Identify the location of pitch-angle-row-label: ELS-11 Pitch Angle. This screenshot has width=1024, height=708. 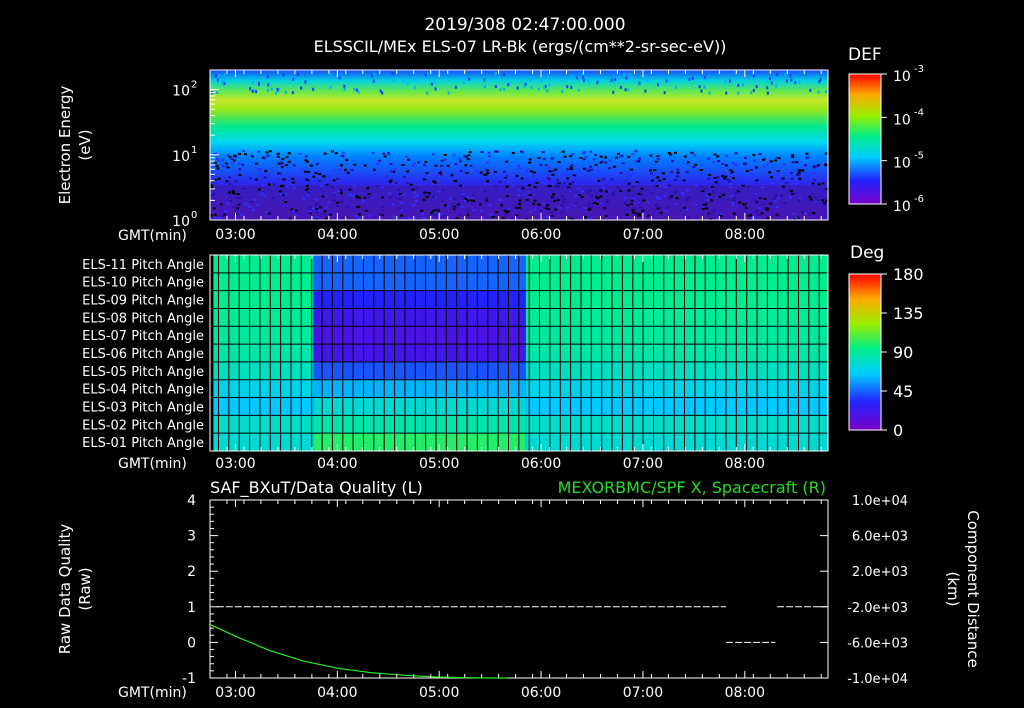
(143, 265).